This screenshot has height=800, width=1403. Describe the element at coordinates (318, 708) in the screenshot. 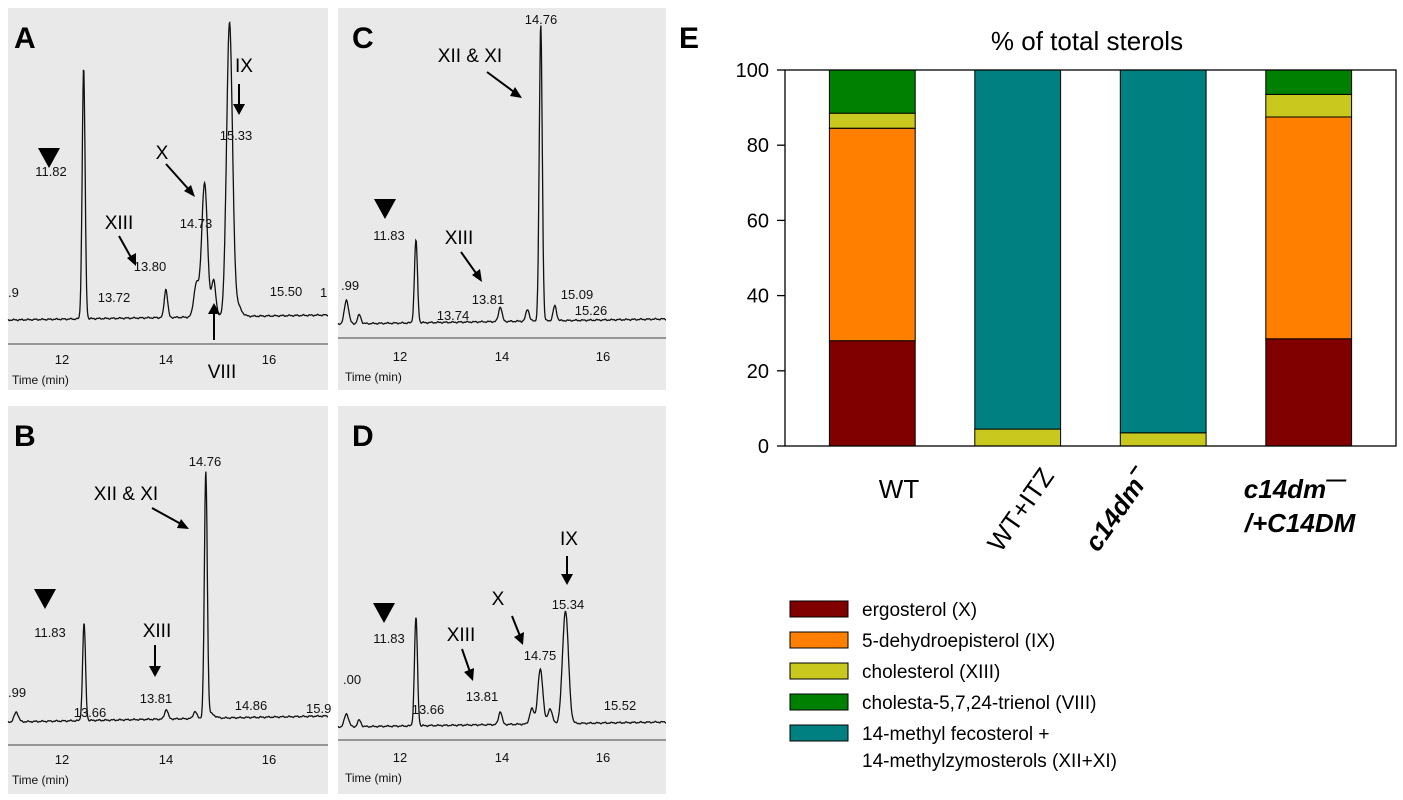

I see `x-right-cut-label: 15.9` at that location.